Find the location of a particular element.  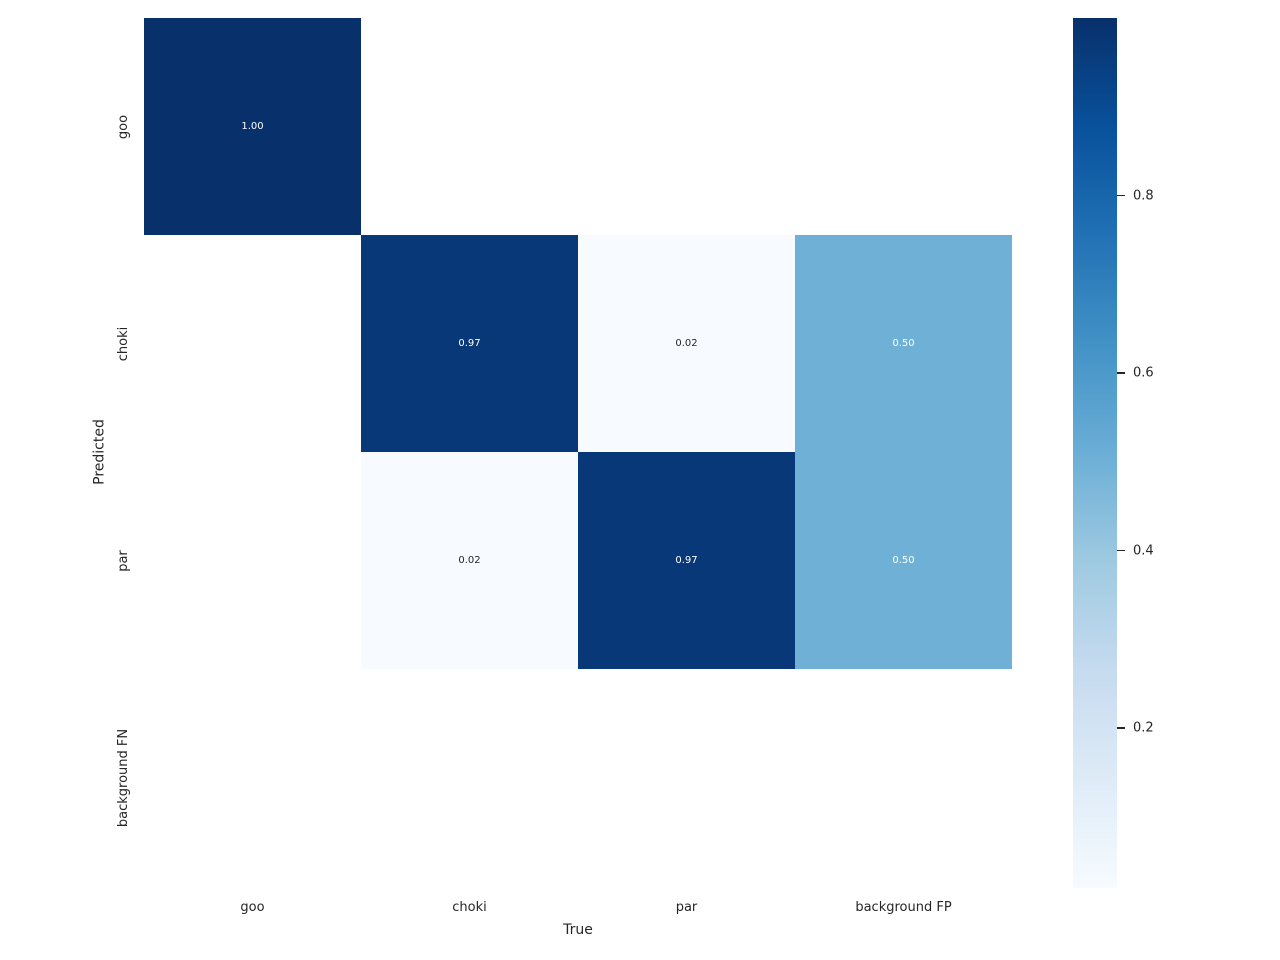

y-tick-label: goo is located at coordinates (124, 126).